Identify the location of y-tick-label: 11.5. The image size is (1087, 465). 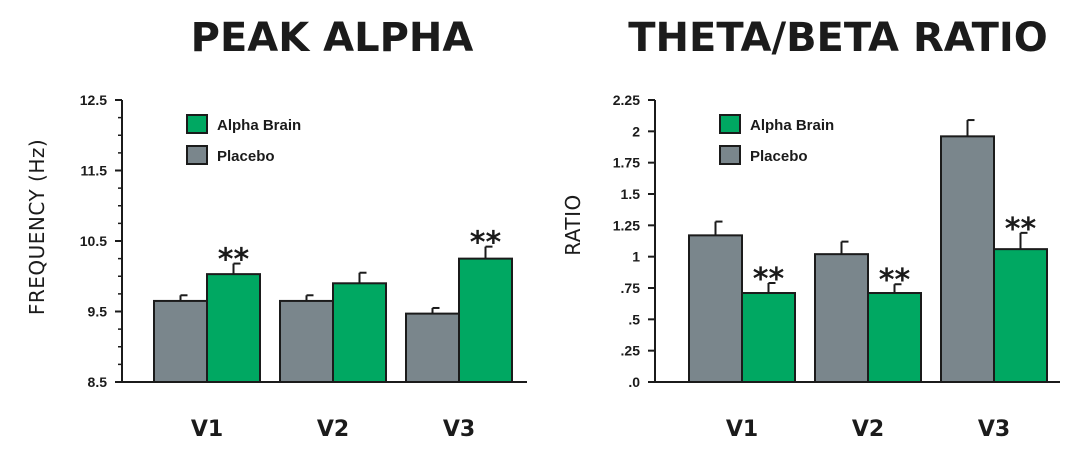
(94, 171).